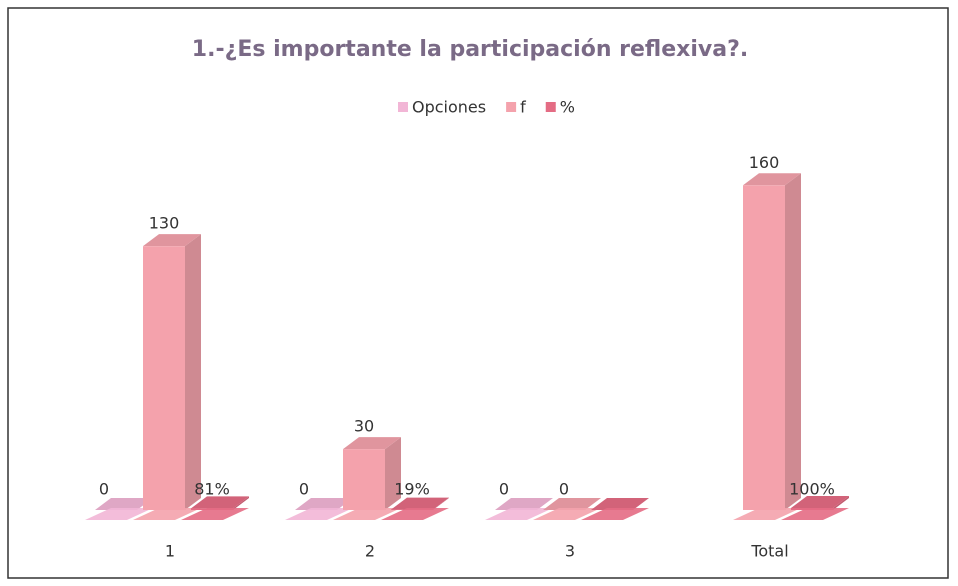  Describe the element at coordinates (570, 551) in the screenshot. I see `x-tick-label: 3` at that location.